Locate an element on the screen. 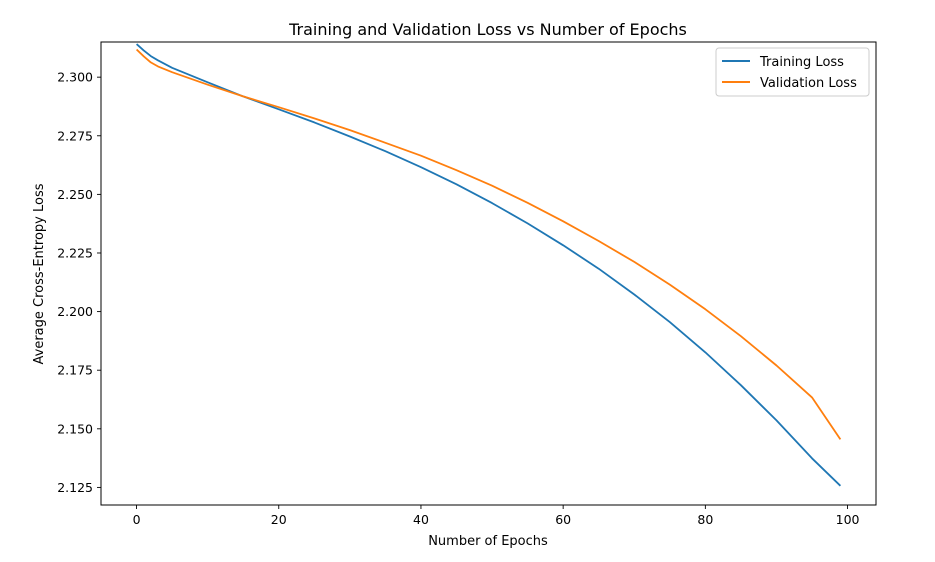 The height and width of the screenshot is (562, 935). x-tick-label: 40 is located at coordinates (421, 519).